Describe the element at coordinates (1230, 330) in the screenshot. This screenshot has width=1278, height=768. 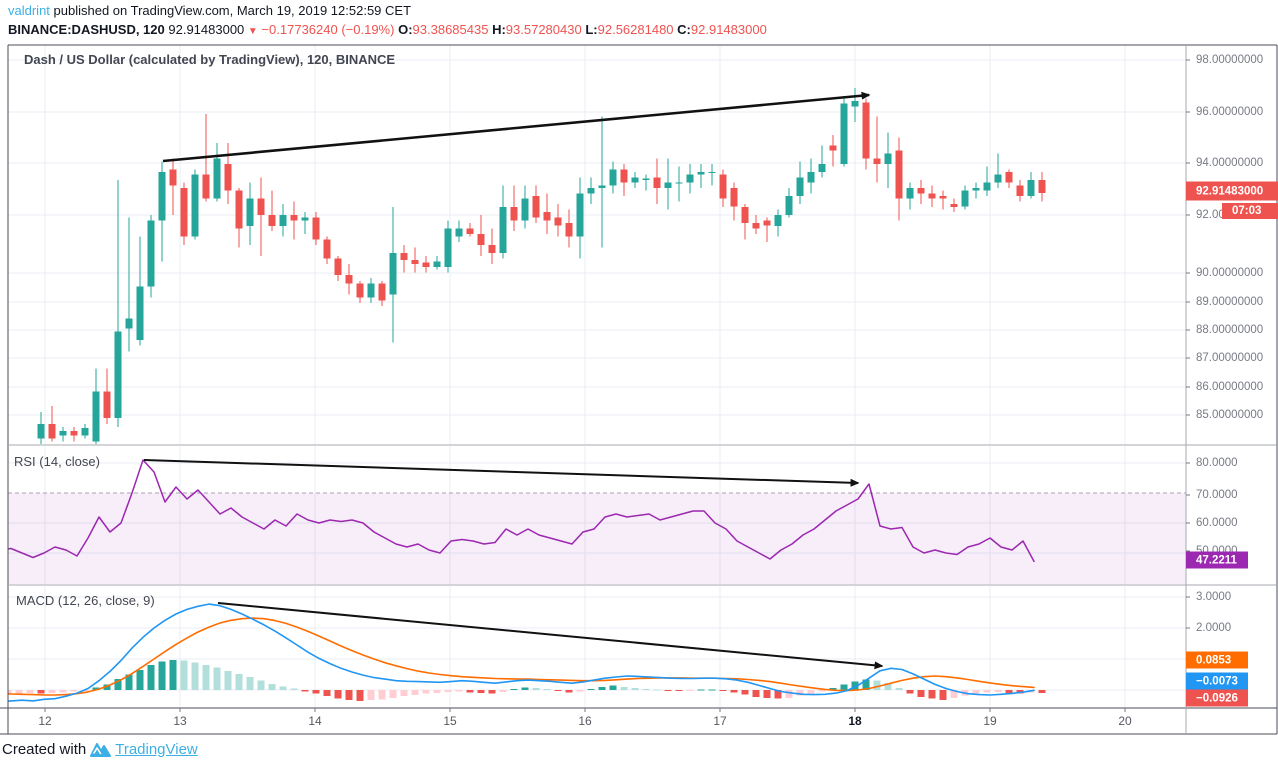
I see `price-axis-label: 88.00000000` at that location.